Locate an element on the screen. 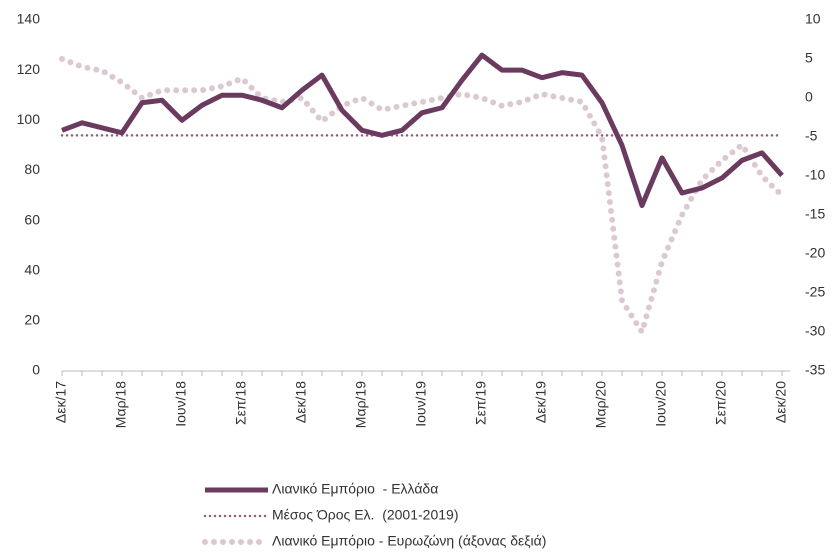 The height and width of the screenshot is (559, 840). y-tick-label: 20 is located at coordinates (32, 320).